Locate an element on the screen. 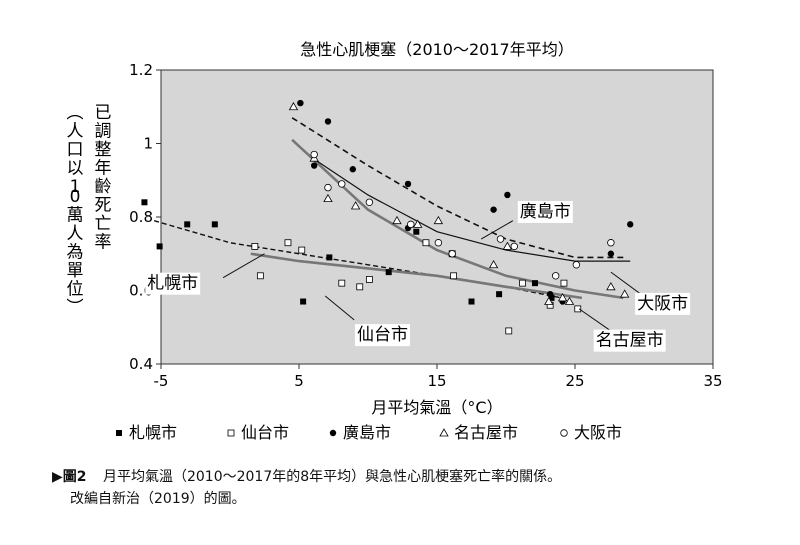  y-tick-label: 1.2 is located at coordinates (141, 70).